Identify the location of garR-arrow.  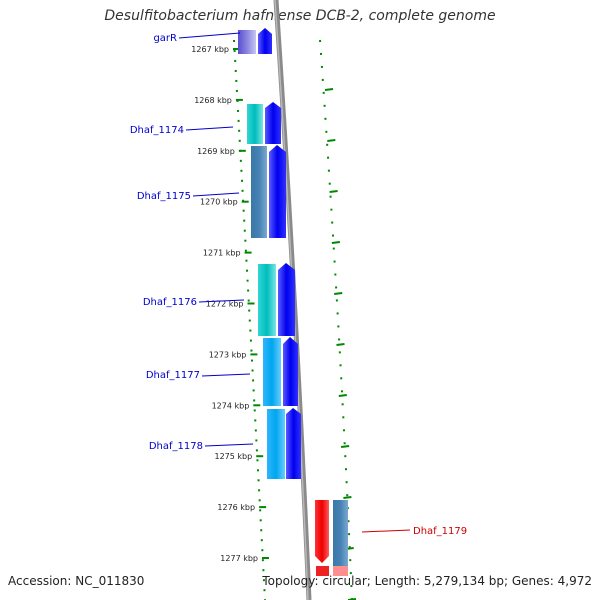
(265, 41).